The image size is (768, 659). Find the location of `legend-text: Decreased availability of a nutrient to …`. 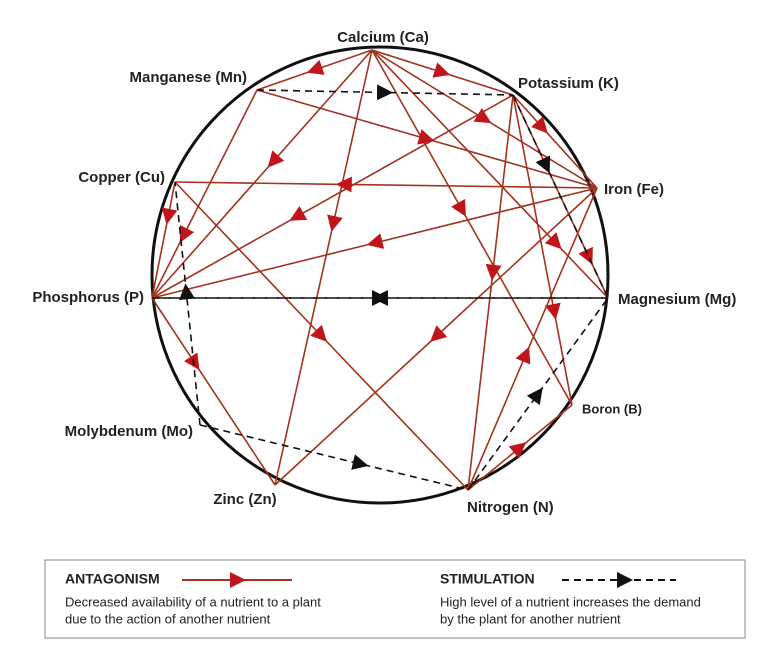

legend-text: Decreased availability of a nutrient to … is located at coordinates (193, 601).